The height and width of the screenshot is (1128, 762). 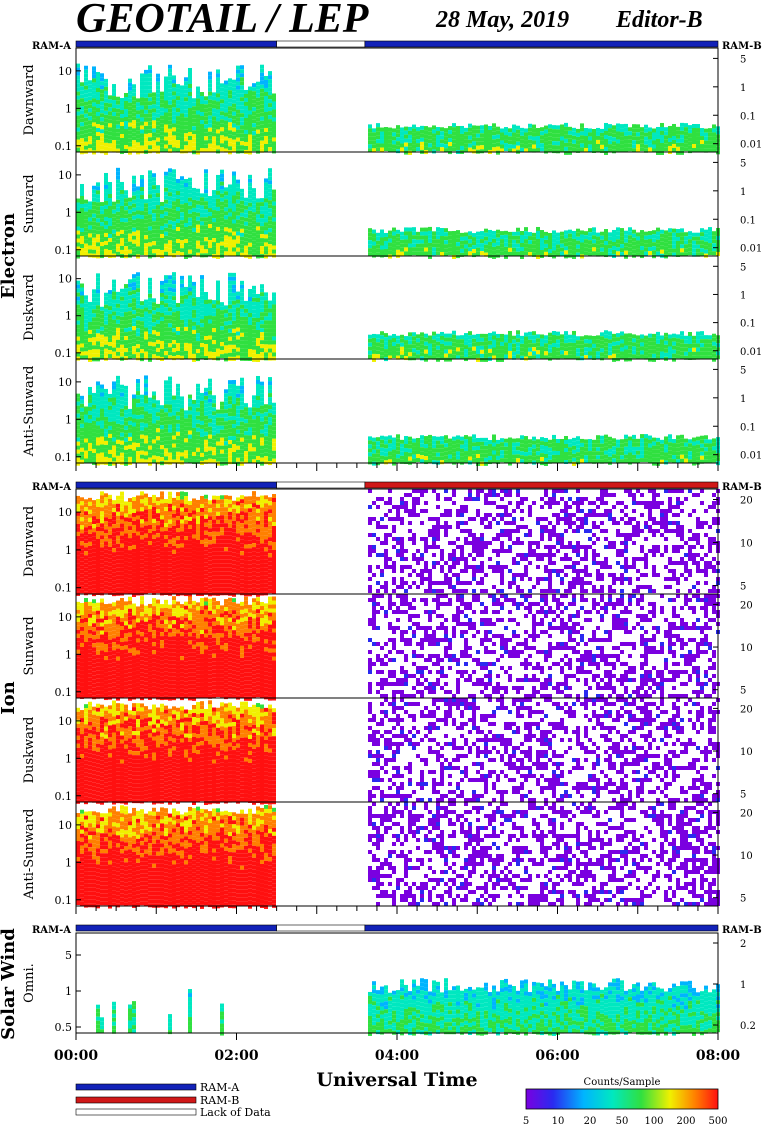 I want to click on ram-bar-segment, so click(x=176, y=44).